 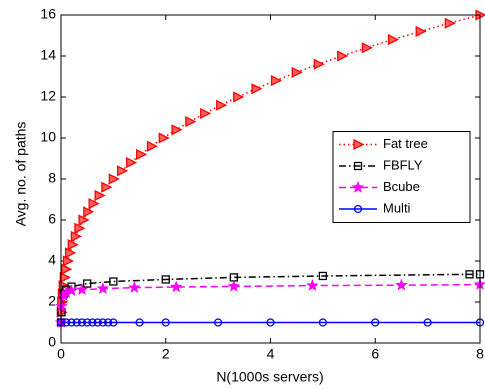 I want to click on y-tick-label: 12, so click(x=48, y=96).